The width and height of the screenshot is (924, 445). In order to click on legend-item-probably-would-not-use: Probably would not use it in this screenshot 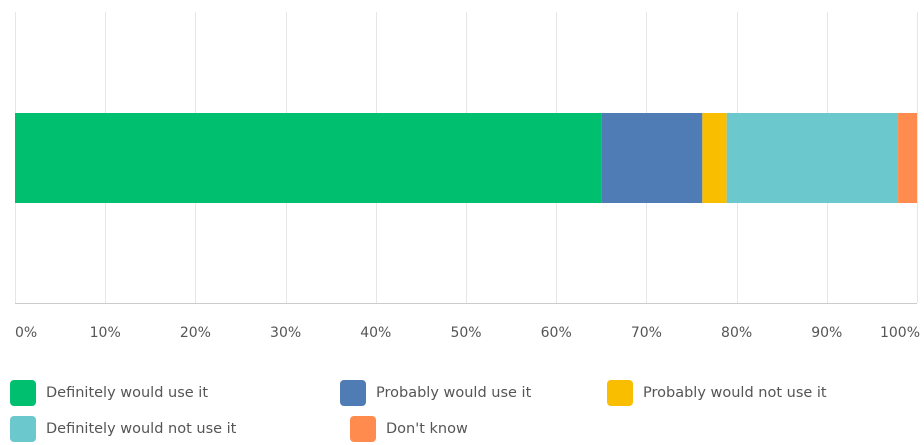, I will do `click(717, 393)`.